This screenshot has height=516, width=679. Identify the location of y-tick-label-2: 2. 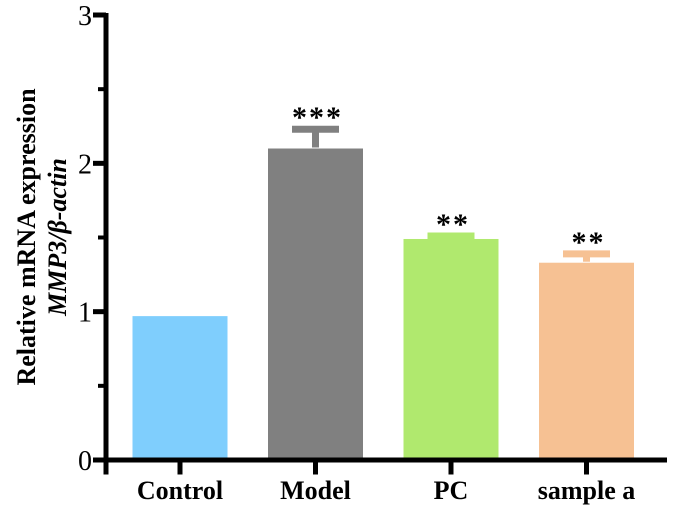
(85, 164).